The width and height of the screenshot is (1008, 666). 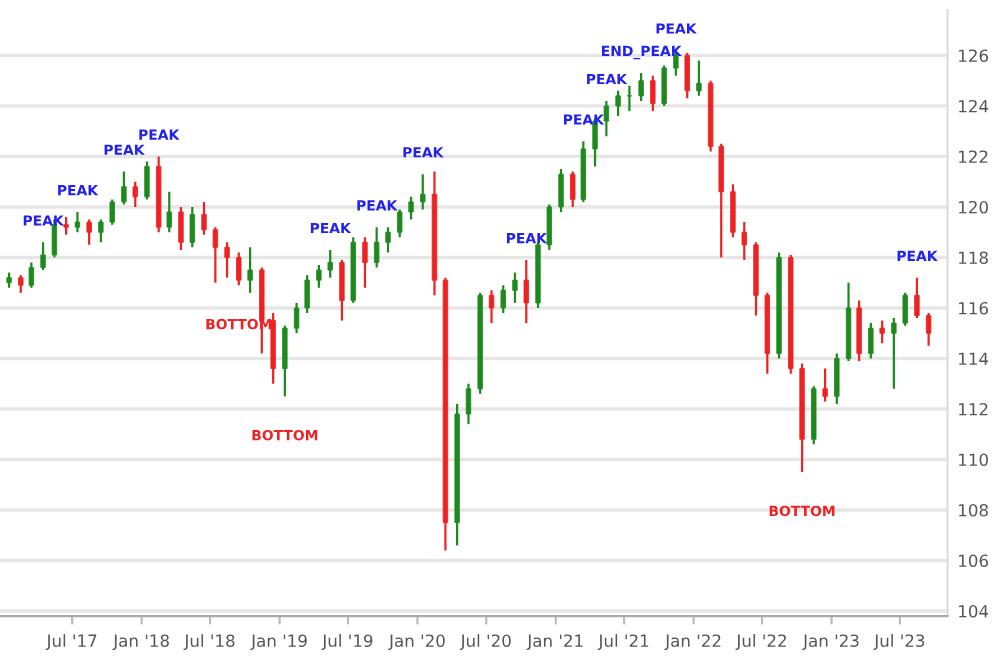 What do you see at coordinates (973, 561) in the screenshot?
I see `y-tick-label: 106` at bounding box center [973, 561].